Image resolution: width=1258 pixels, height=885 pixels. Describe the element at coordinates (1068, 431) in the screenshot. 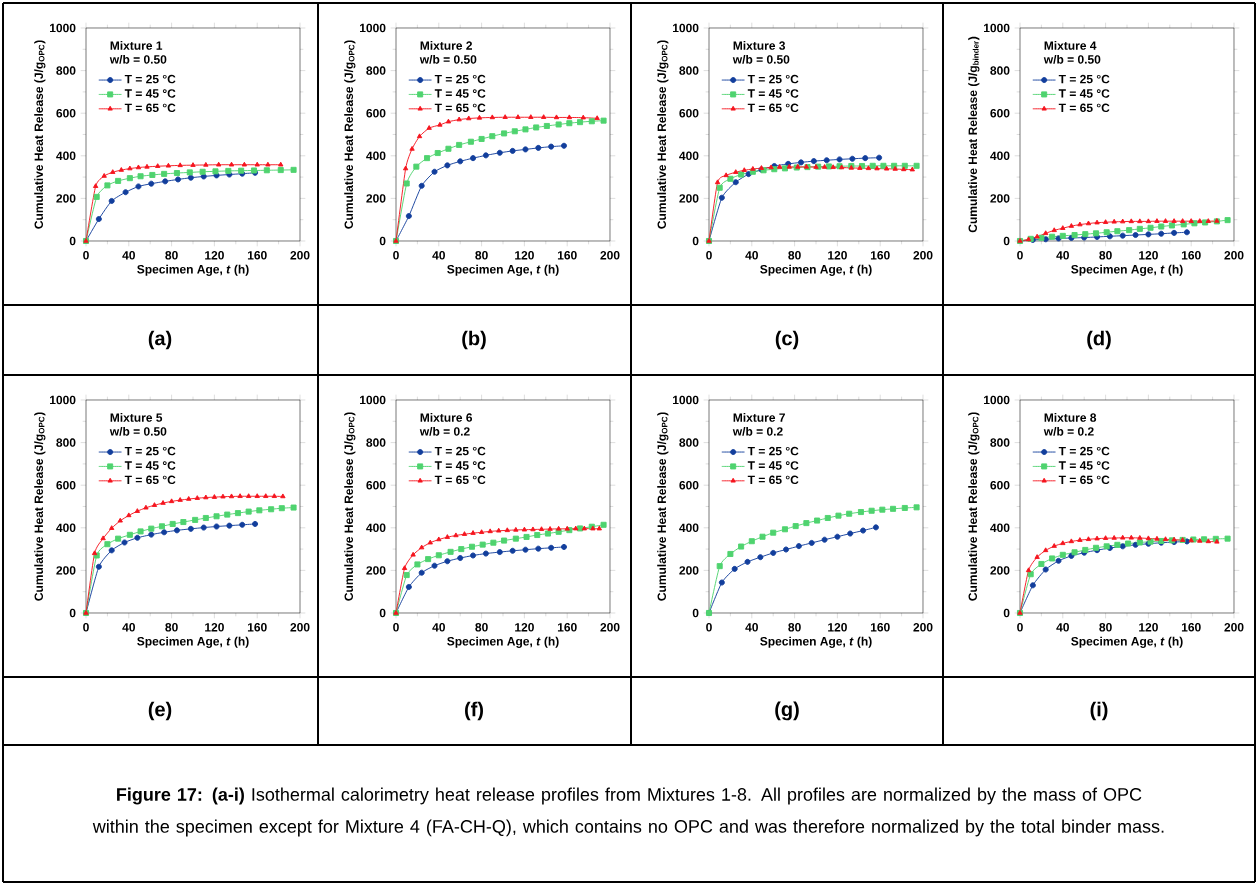

I see `annotation: w/b = 0.2` at that location.